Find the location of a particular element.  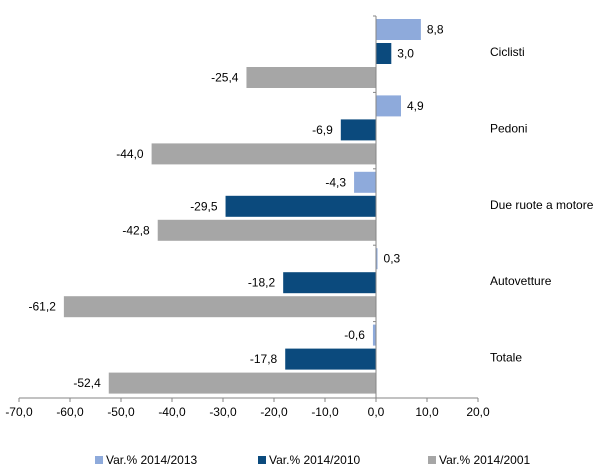

legend-label-series-1: Var.% 2014/2013 is located at coordinates (152, 460).